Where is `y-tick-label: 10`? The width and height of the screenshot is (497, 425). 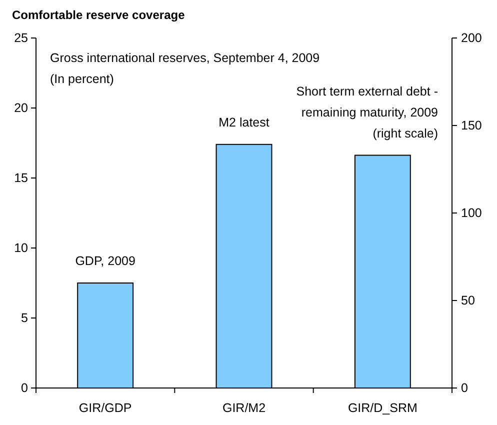
y-tick-label: 10 is located at coordinates (21, 248).